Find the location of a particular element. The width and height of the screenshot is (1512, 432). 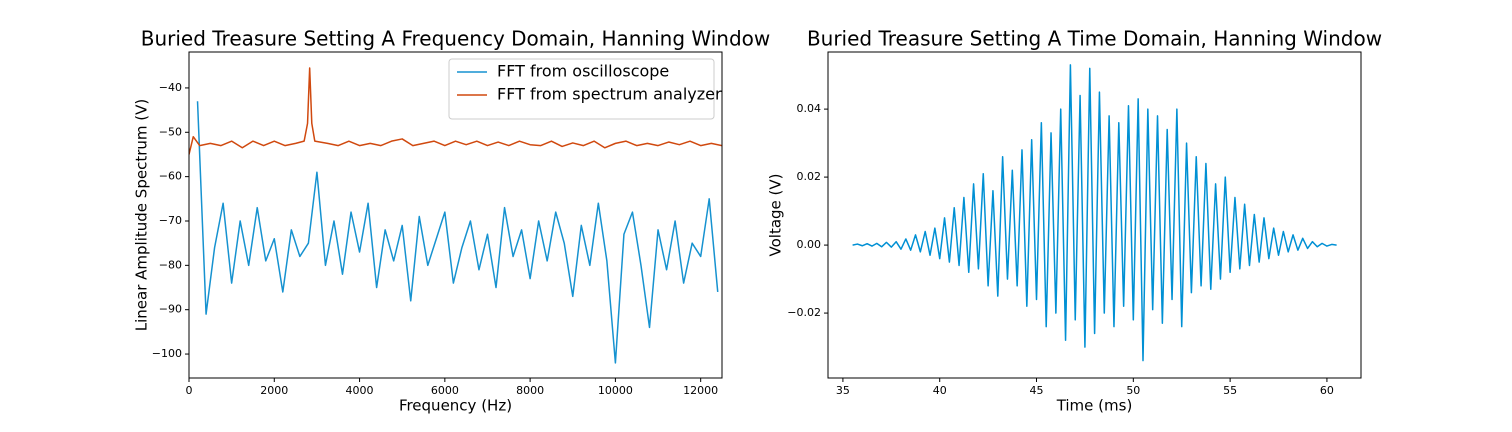

y-tick-label: 0.04 is located at coordinates (809, 108).